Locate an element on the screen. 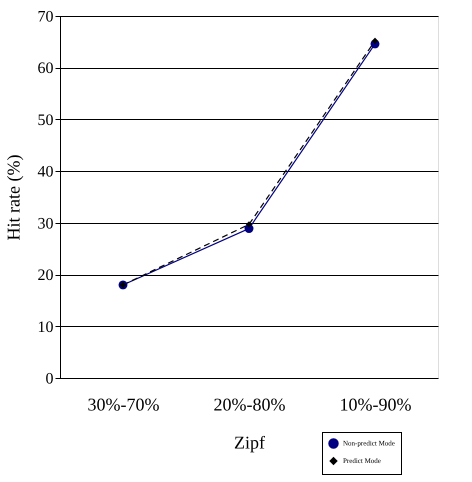  x-tick-label: 30%-70% is located at coordinates (124, 404).